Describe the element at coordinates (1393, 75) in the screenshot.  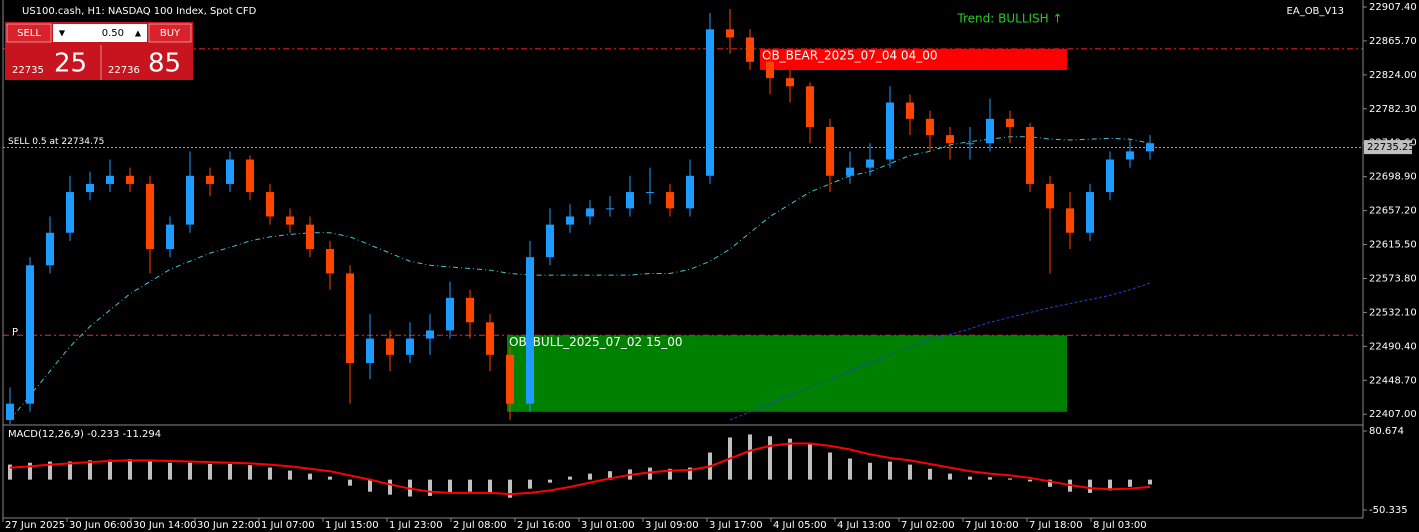
I see `y-tick-label: 22824.00` at that location.